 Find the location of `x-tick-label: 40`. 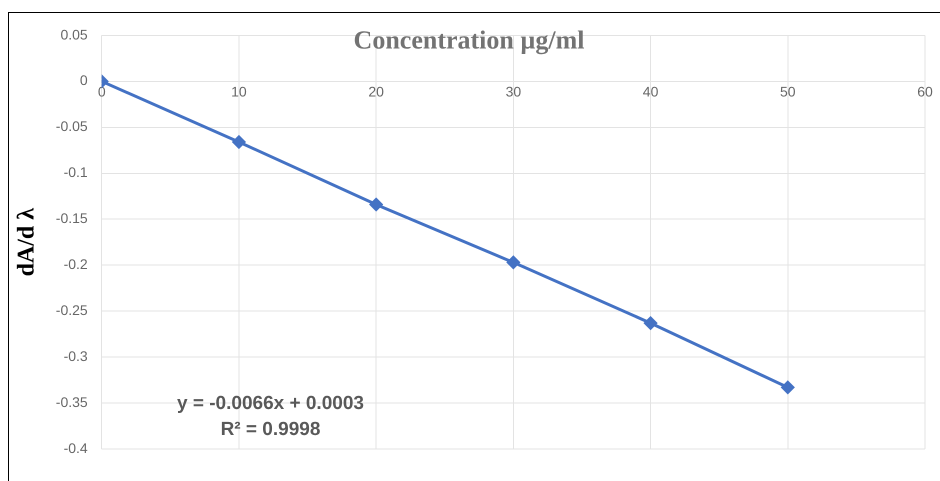

x-tick-label: 40 is located at coordinates (650, 92).